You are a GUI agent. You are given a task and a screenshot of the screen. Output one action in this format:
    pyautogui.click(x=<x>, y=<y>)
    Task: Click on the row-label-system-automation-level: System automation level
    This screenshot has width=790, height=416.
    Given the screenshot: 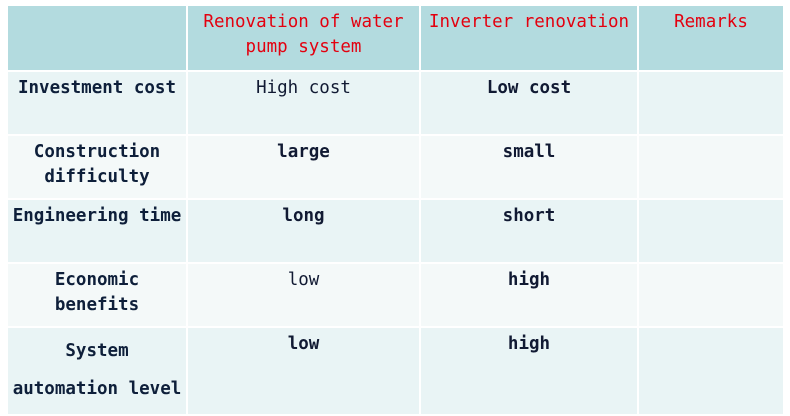 What is the action you would take?
    pyautogui.click(x=97, y=371)
    